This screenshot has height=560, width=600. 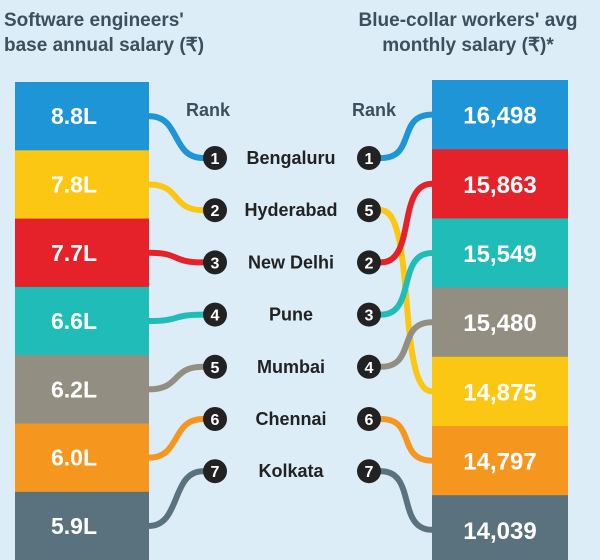 I want to click on right-rank-number-hyderabad: 5, so click(x=369, y=211).